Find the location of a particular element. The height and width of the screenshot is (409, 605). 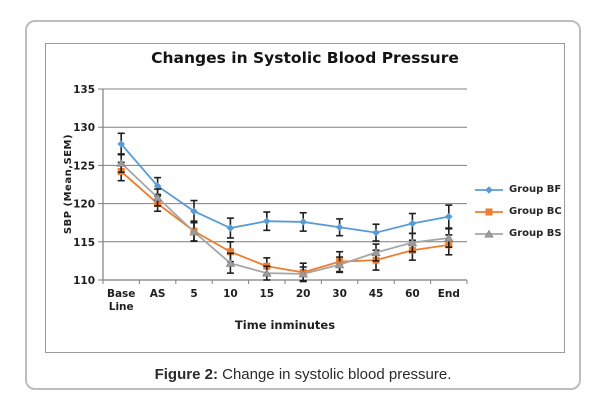

x-tick-label: 45 is located at coordinates (376, 294).